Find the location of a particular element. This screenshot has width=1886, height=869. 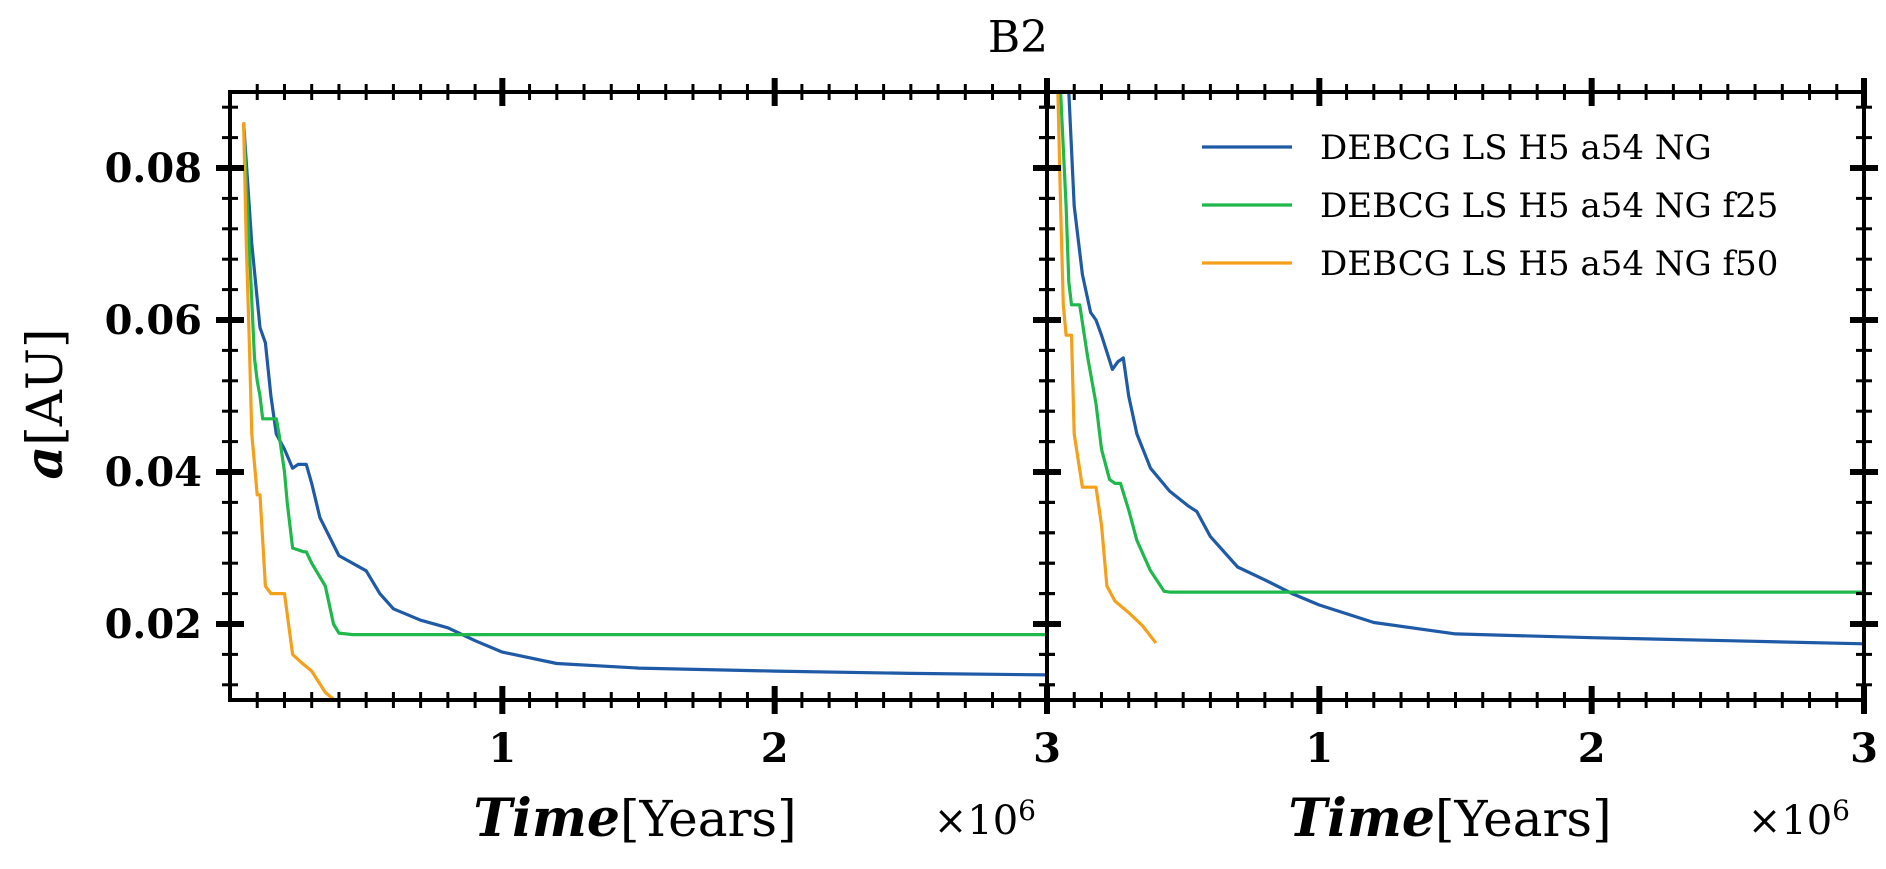

legend-label-1: DEBCG LS H5 a54 NG is located at coordinates (1516, 148).